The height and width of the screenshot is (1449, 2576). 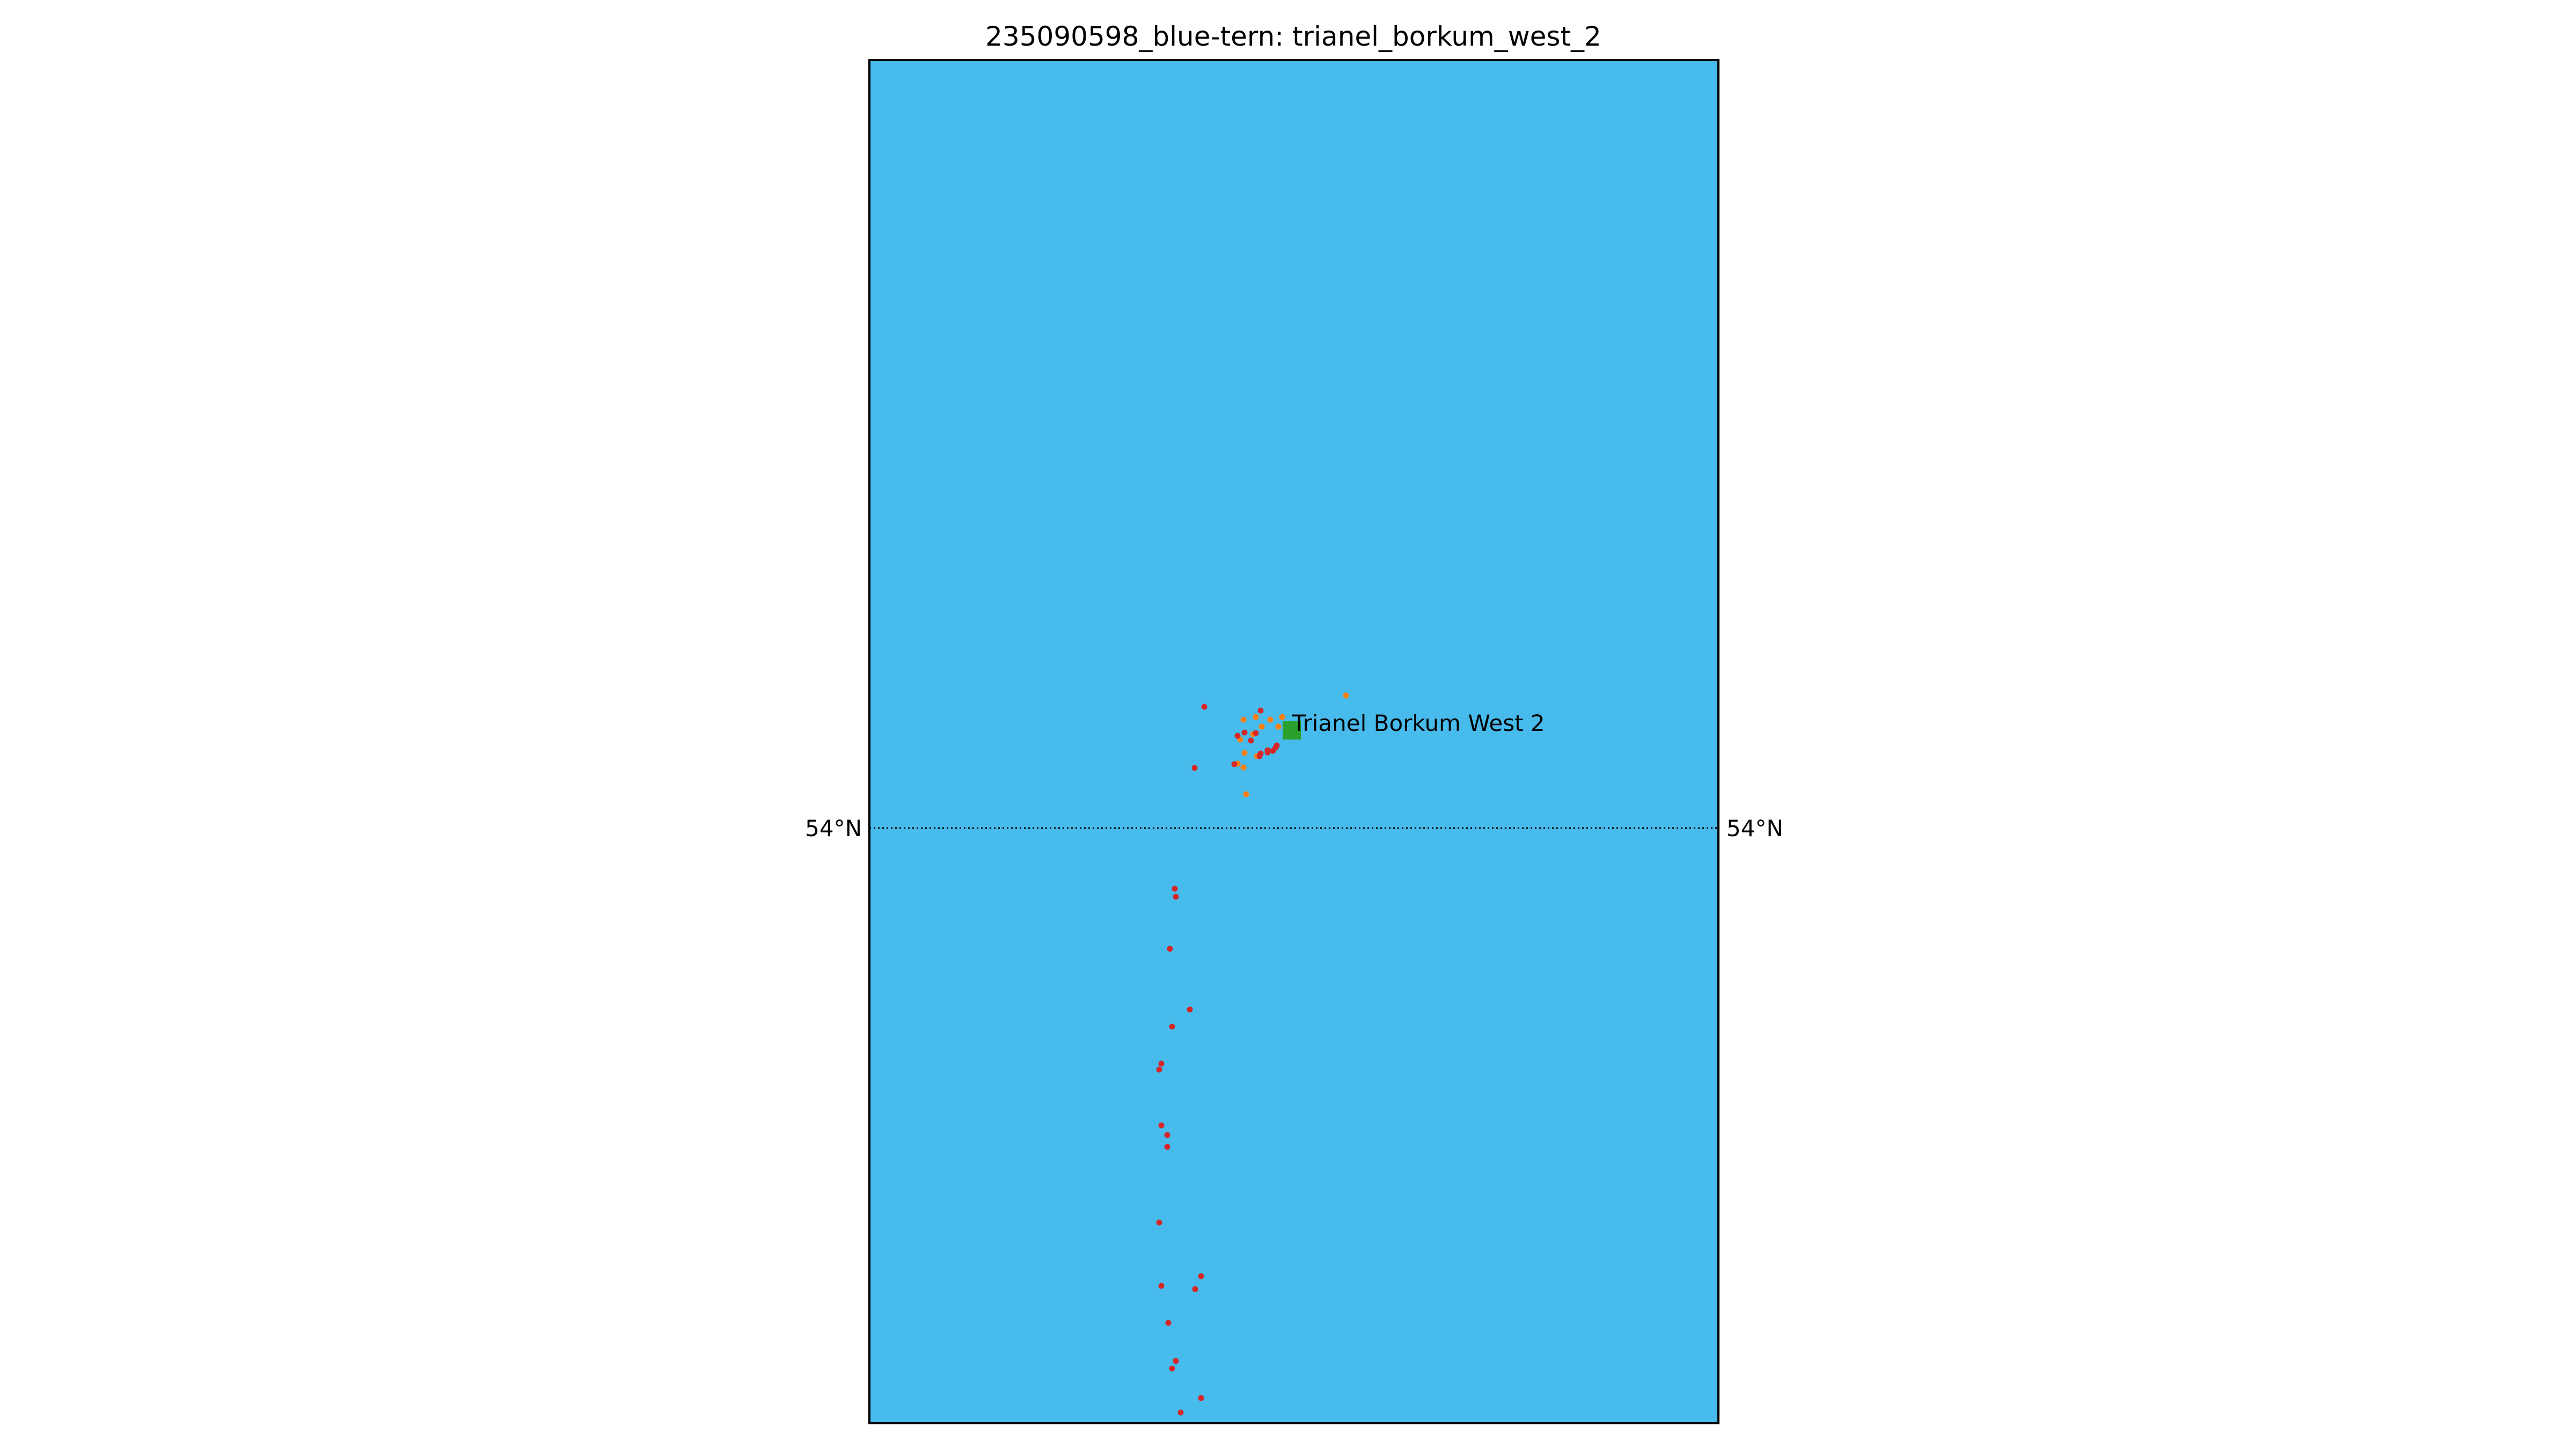 I want to click on latitude-label-left: 54°N, so click(x=833, y=828).